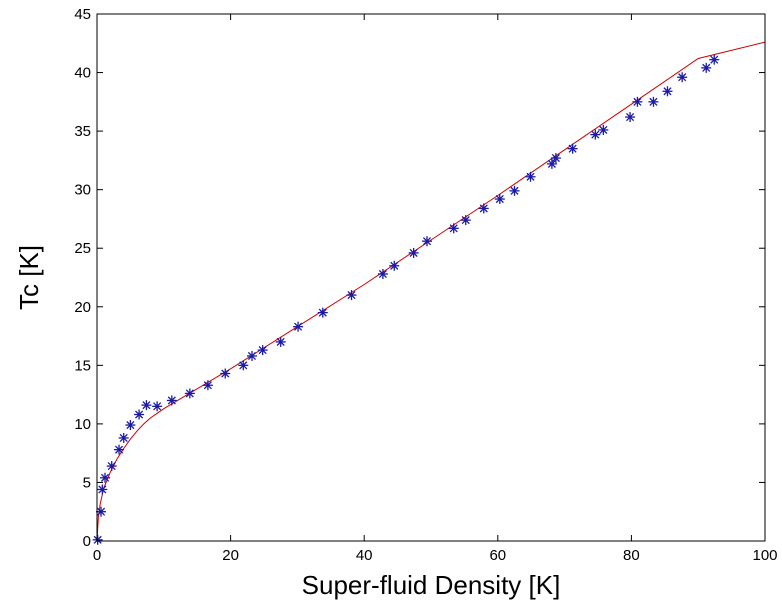 The width and height of the screenshot is (782, 609). What do you see at coordinates (87, 541) in the screenshot?
I see `y-tick-label: 0` at bounding box center [87, 541].